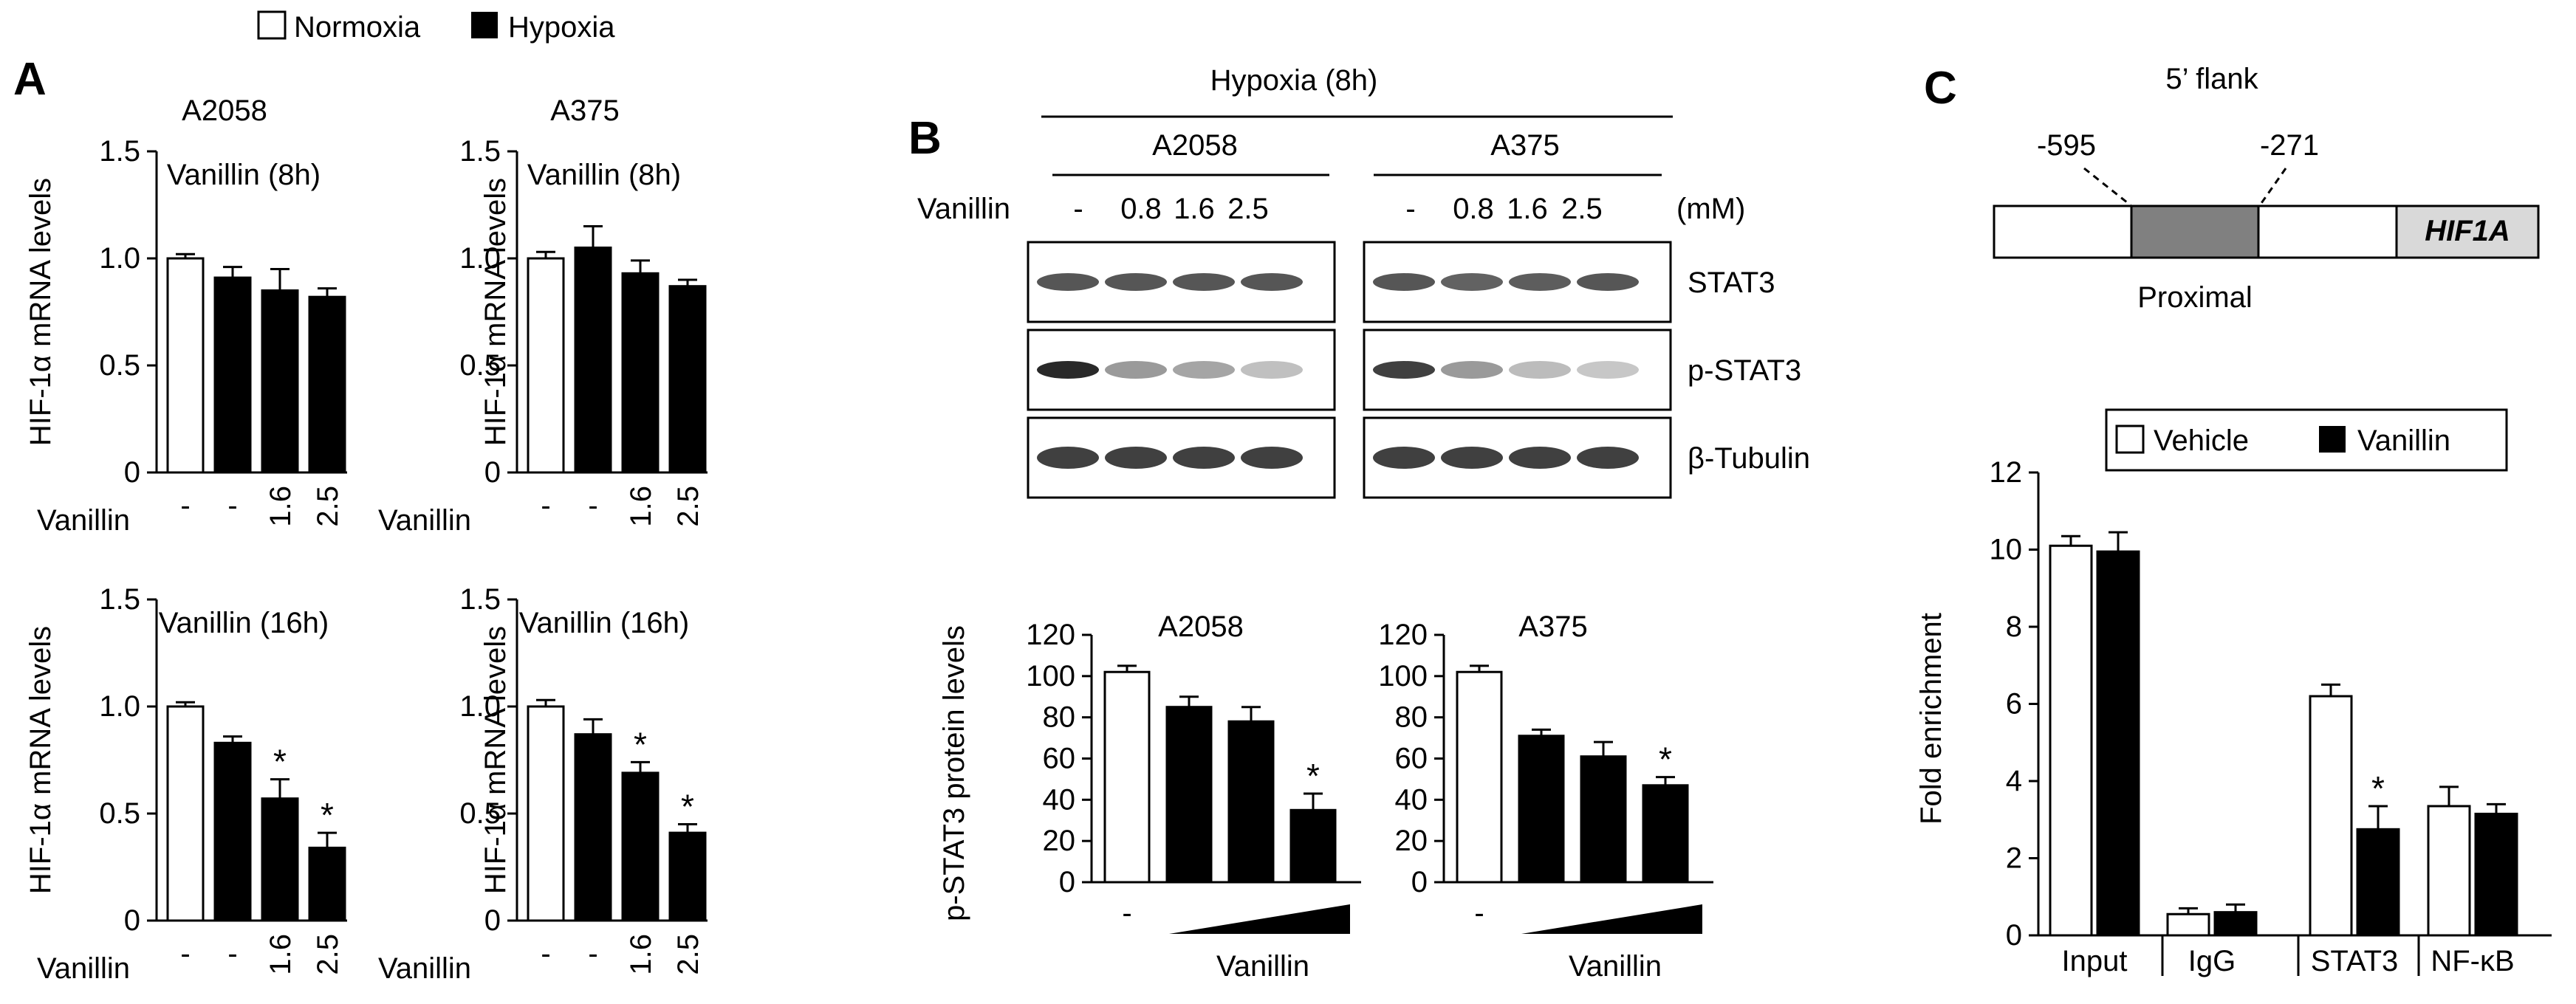 The image size is (2576, 1004). What do you see at coordinates (954, 773) in the screenshot?
I see `y-axis-label: p-STAT3 protein levels` at bounding box center [954, 773].